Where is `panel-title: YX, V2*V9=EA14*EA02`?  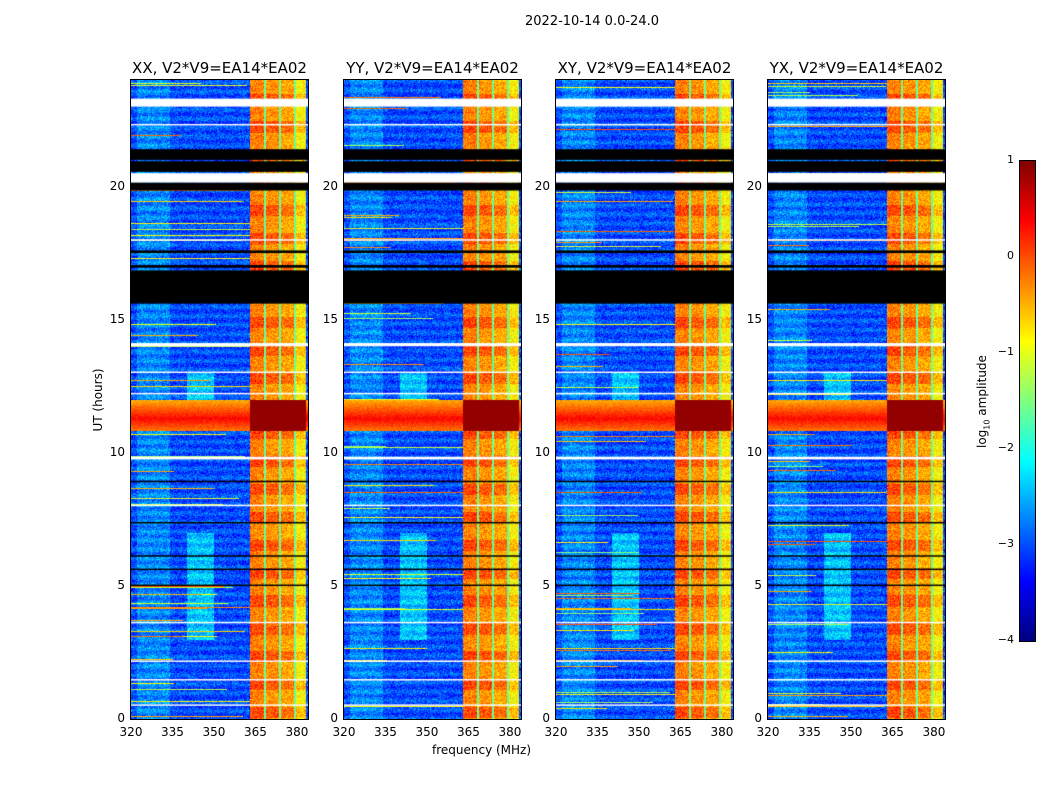
panel-title: YX, V2*V9=EA14*EA02 is located at coordinates (856, 68).